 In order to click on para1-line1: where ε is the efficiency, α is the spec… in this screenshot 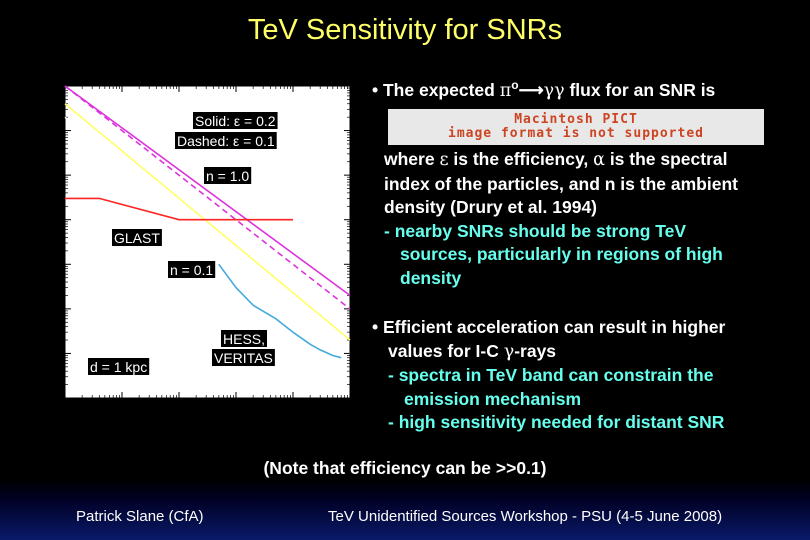, I will do `click(594, 160)`.